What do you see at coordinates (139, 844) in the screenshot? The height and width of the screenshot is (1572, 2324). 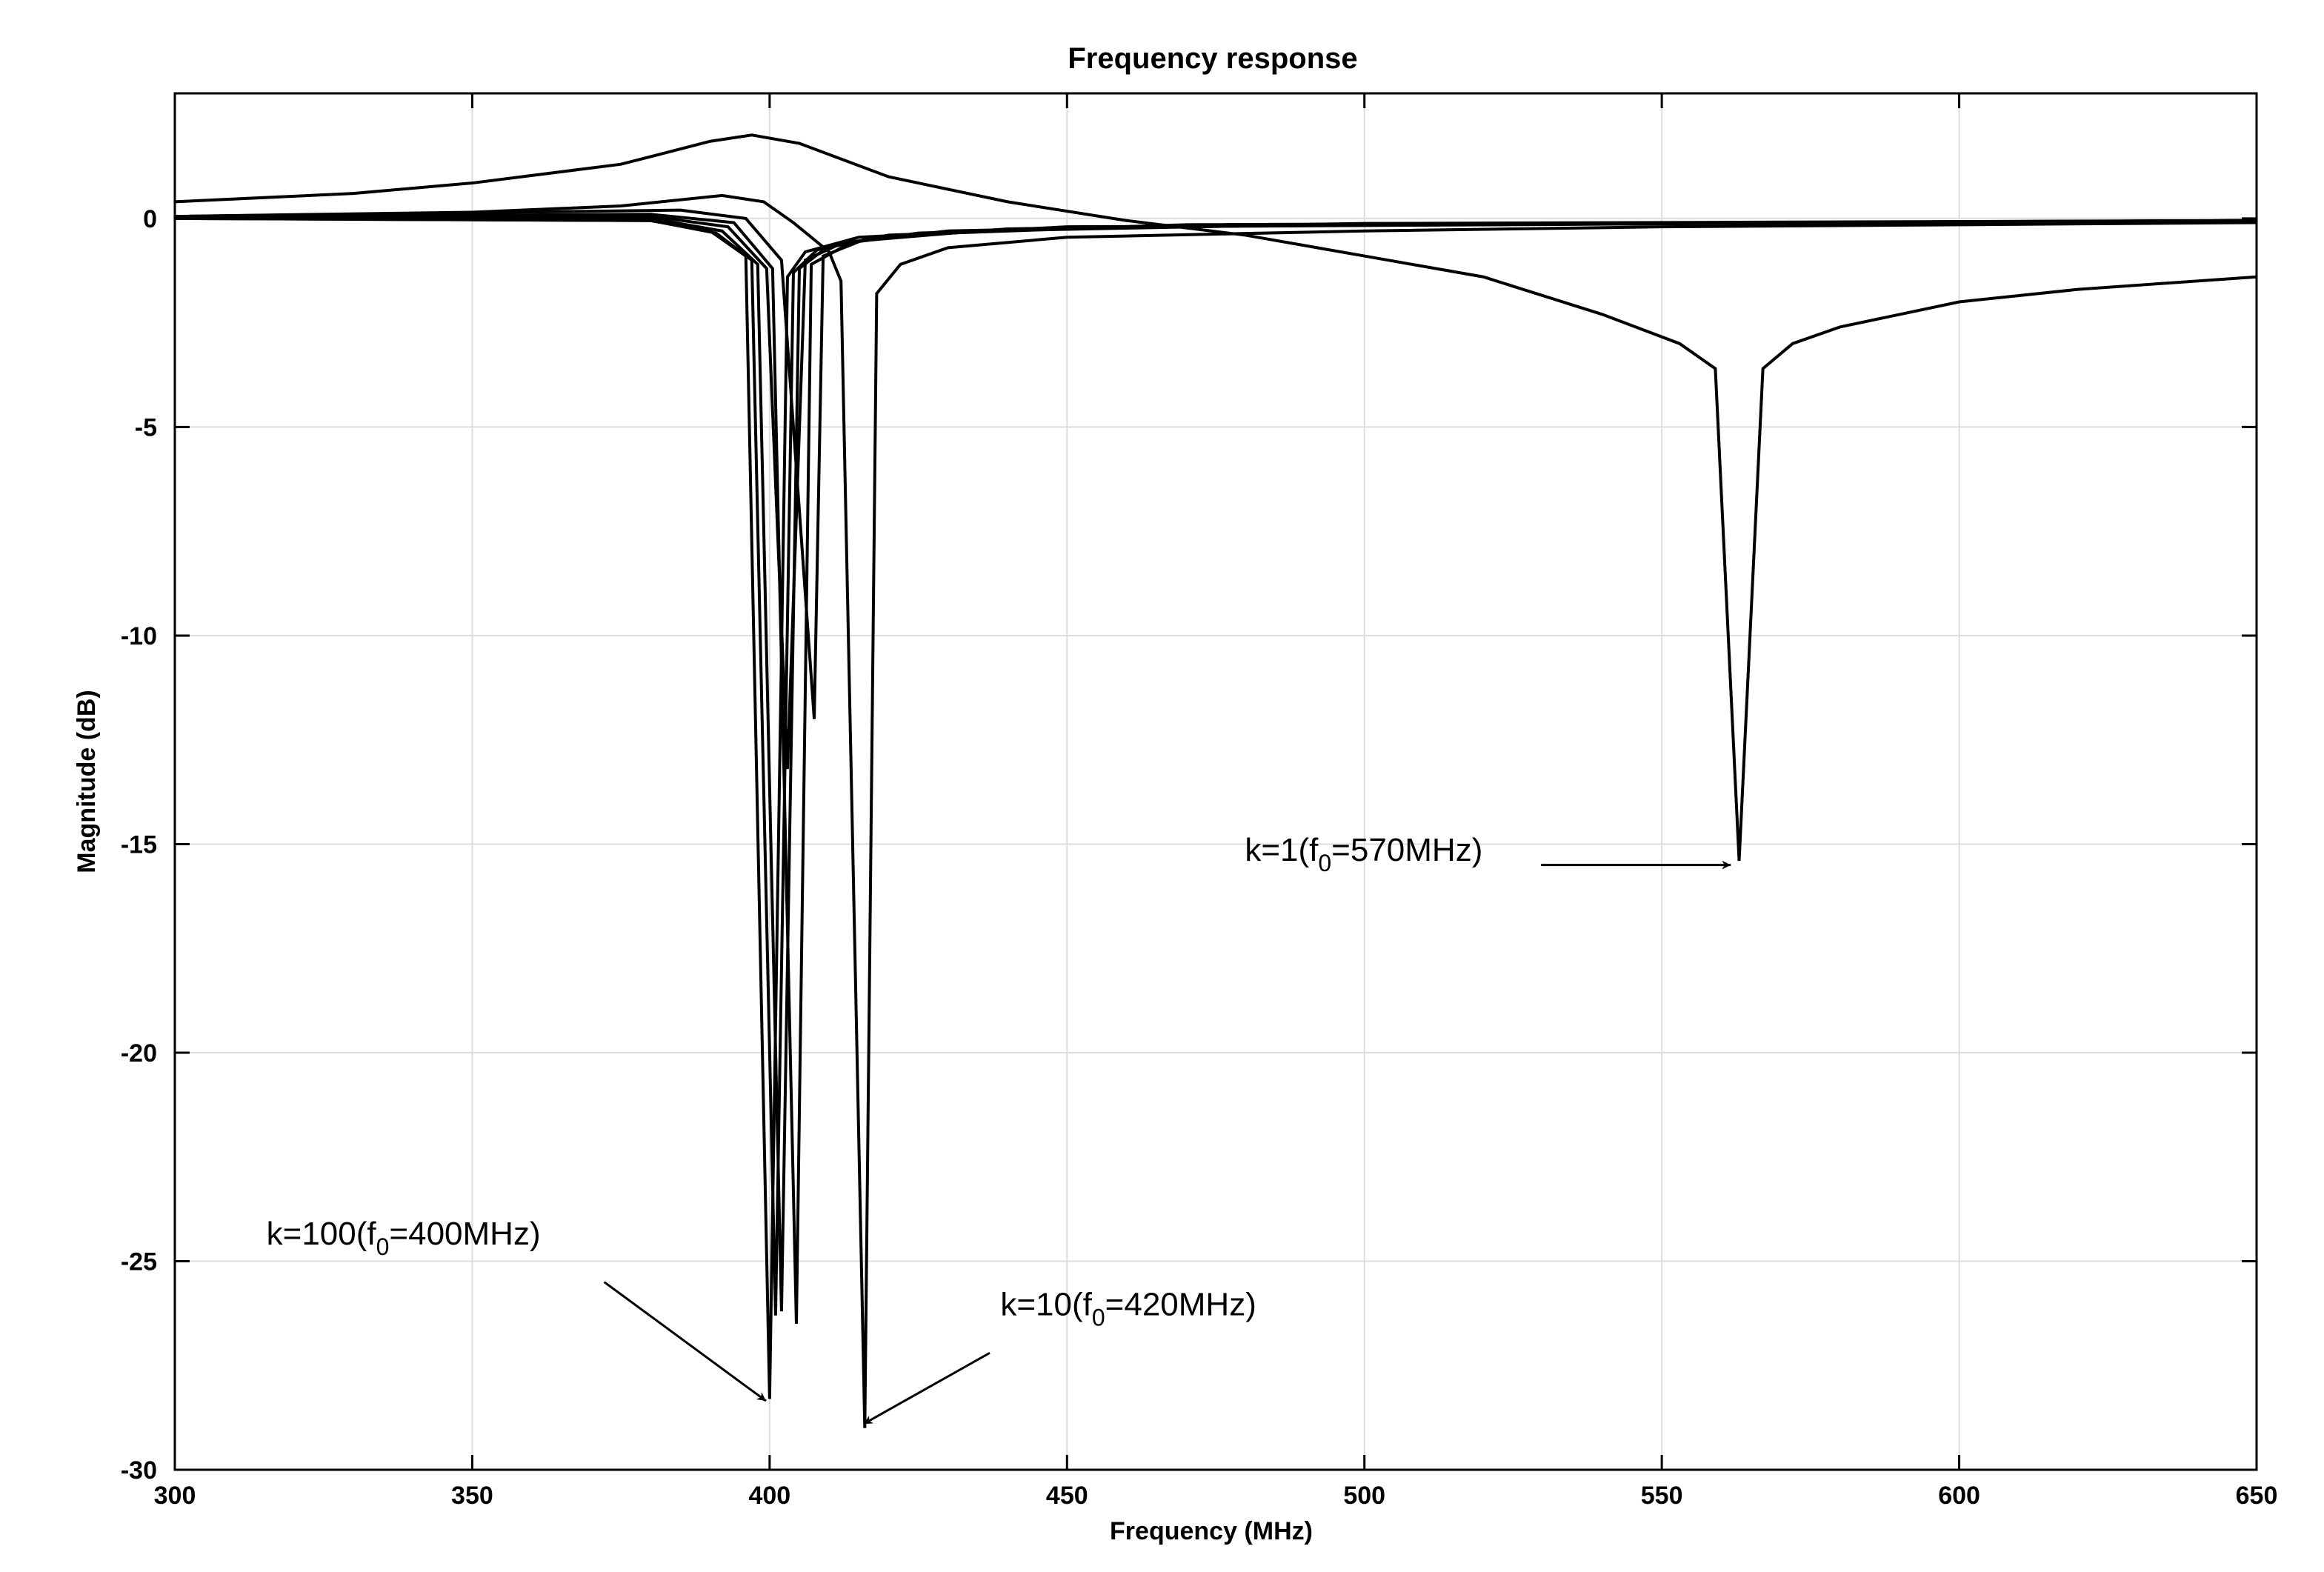 I see `y-tick-label: -15` at bounding box center [139, 844].